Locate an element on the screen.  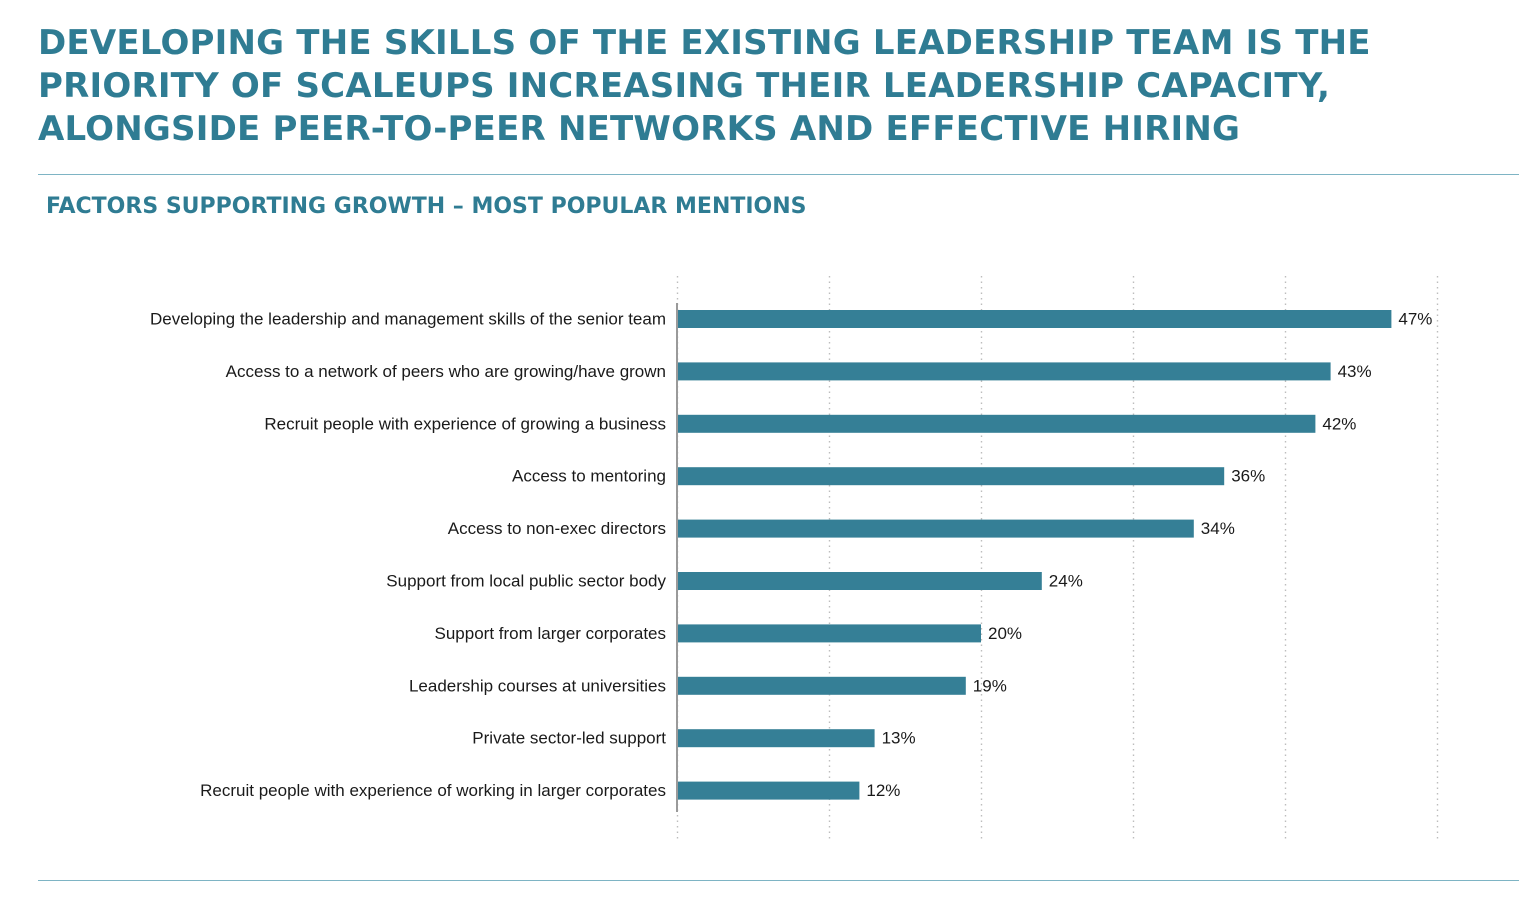
value-label: 42% is located at coordinates (1339, 423).